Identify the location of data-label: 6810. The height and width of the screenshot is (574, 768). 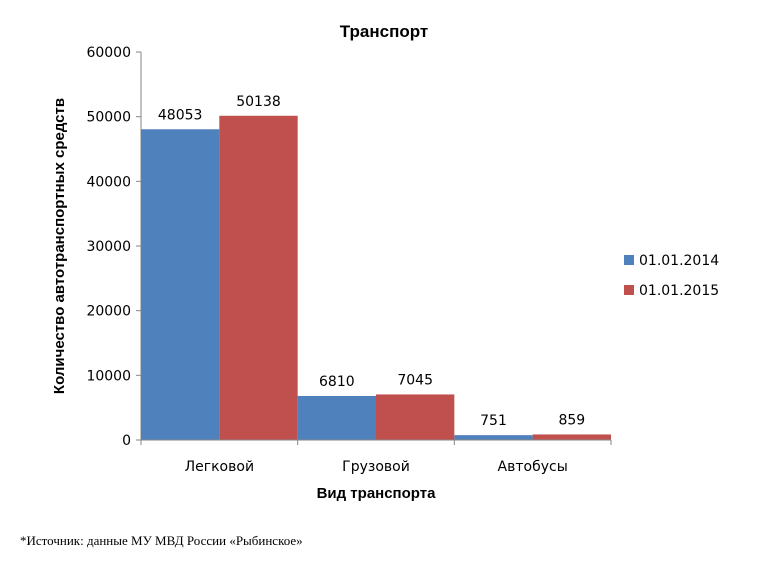
(337, 382).